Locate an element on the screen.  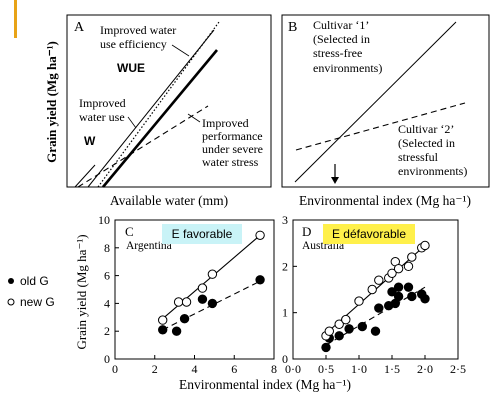
line-improved-wue-dotted is located at coordinates (158, 104).